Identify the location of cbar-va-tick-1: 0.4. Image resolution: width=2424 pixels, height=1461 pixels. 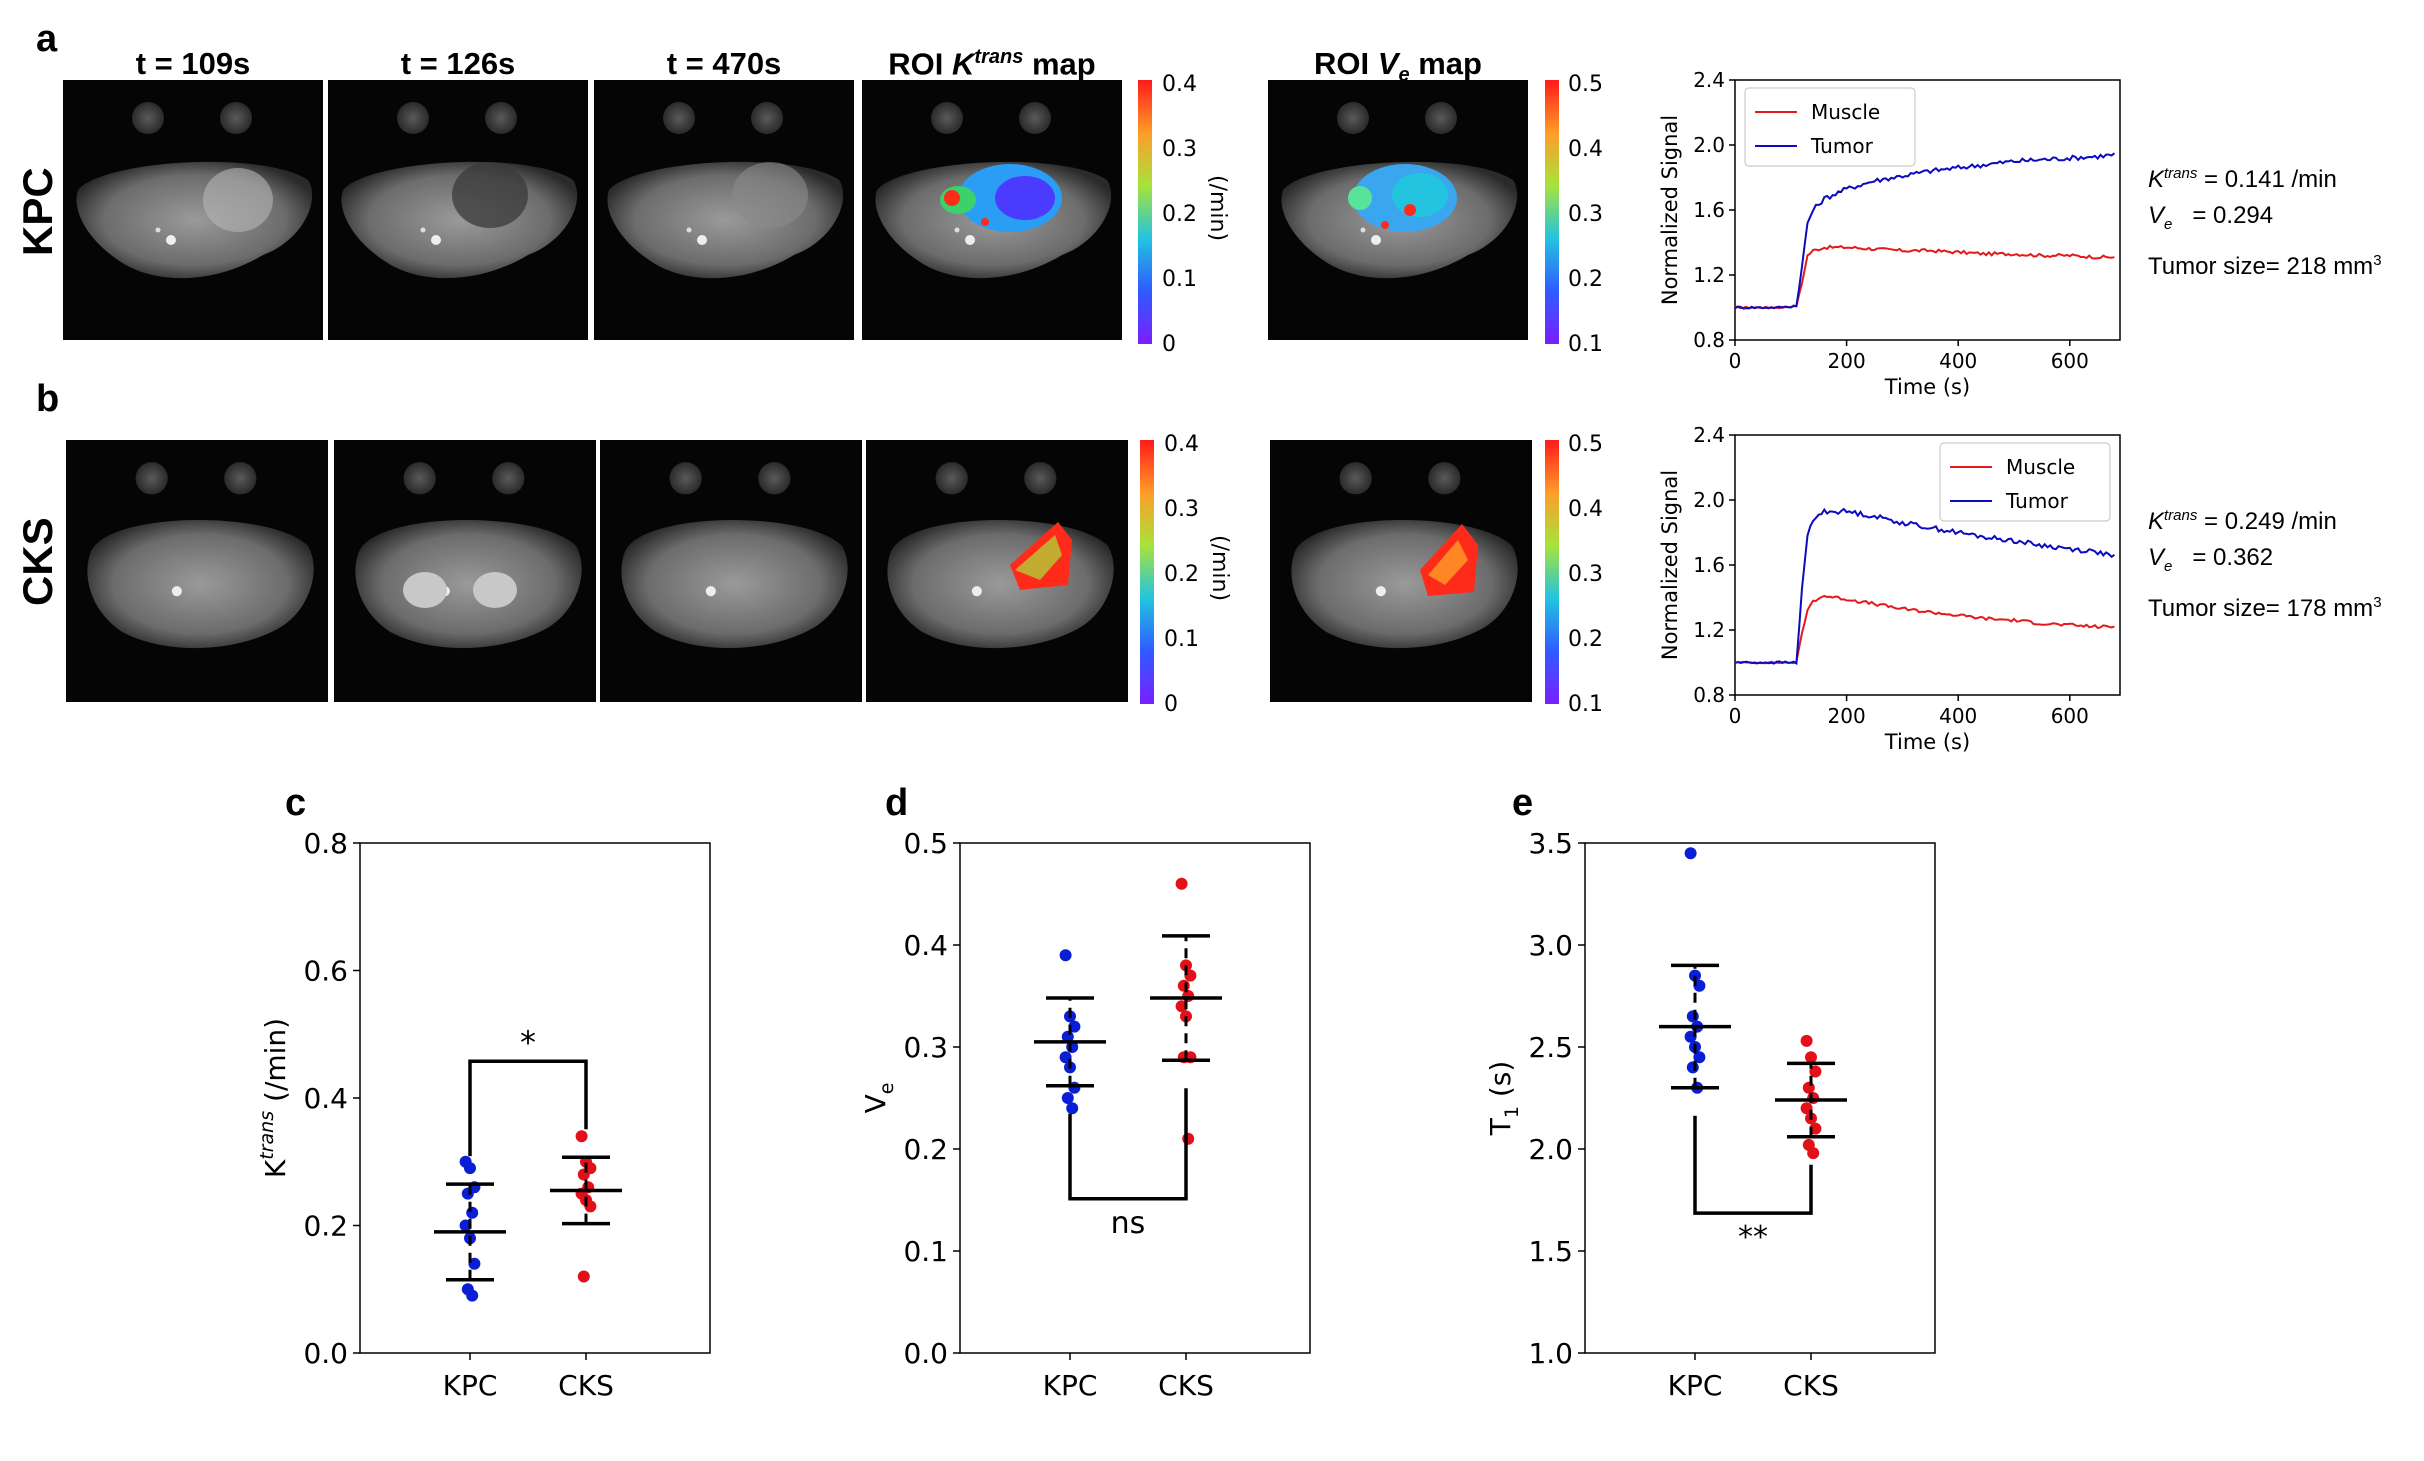
(1585, 149).